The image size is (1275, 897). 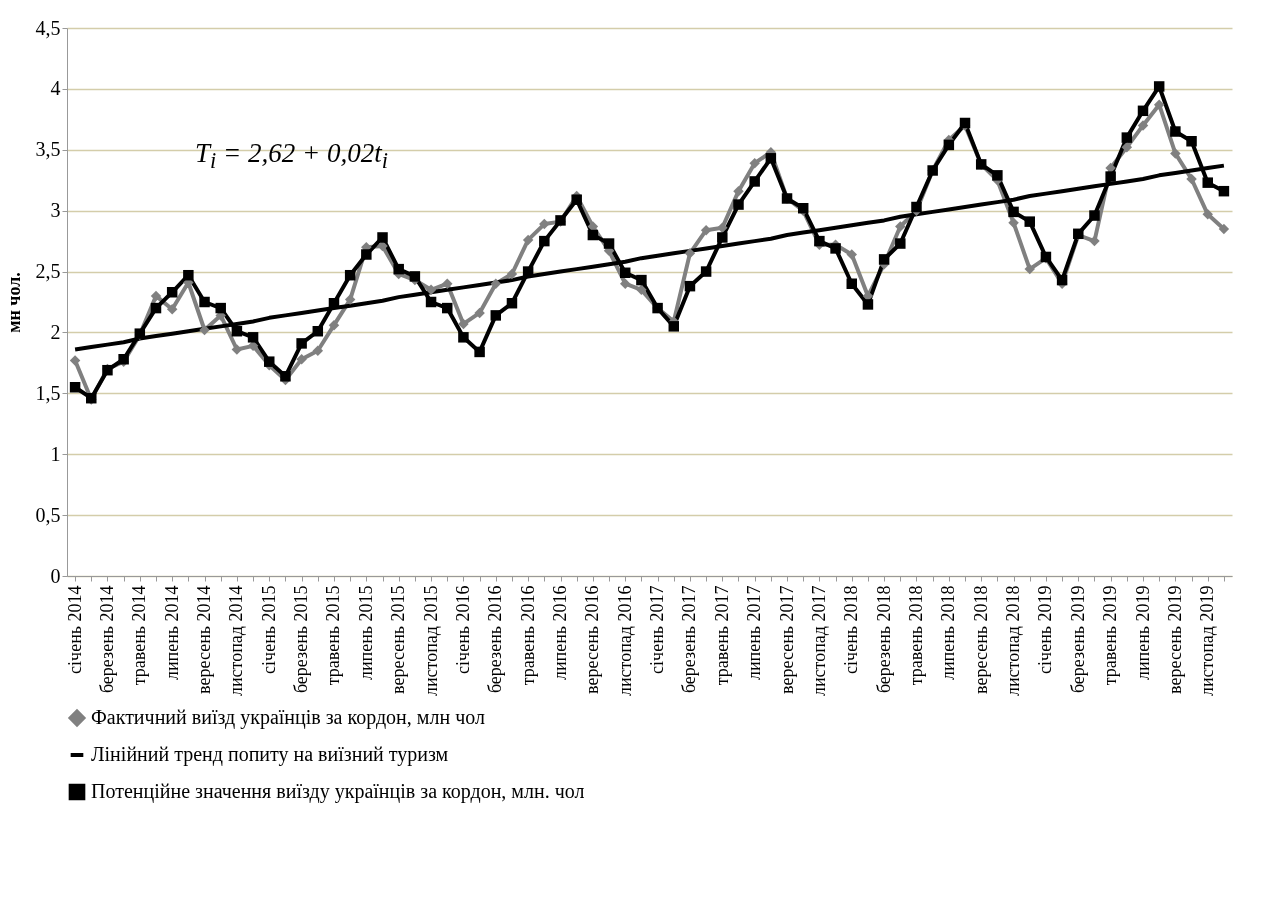 I want to click on x-tick-label: липень 2017, so click(x=754, y=633).